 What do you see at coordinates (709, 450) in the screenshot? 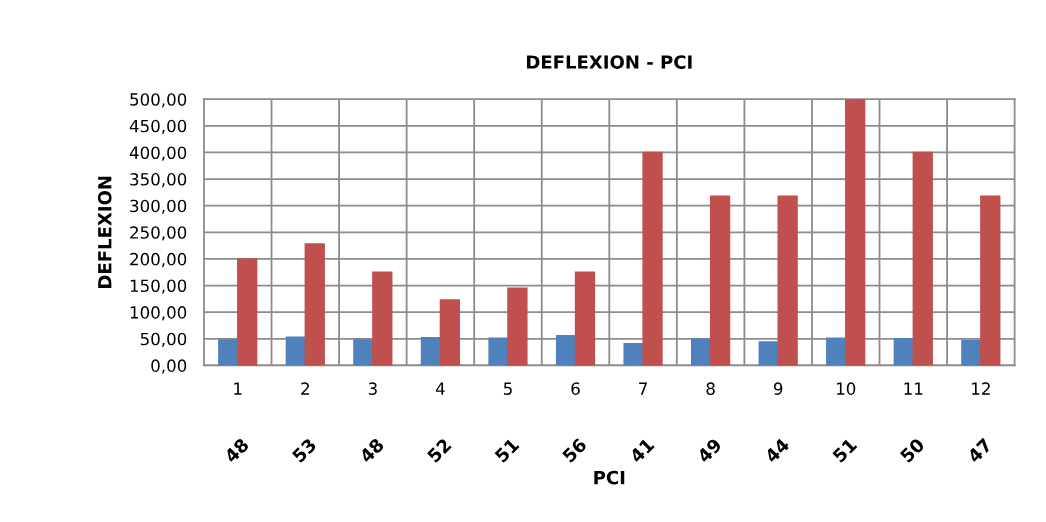
I see `text: 49` at bounding box center [709, 450].